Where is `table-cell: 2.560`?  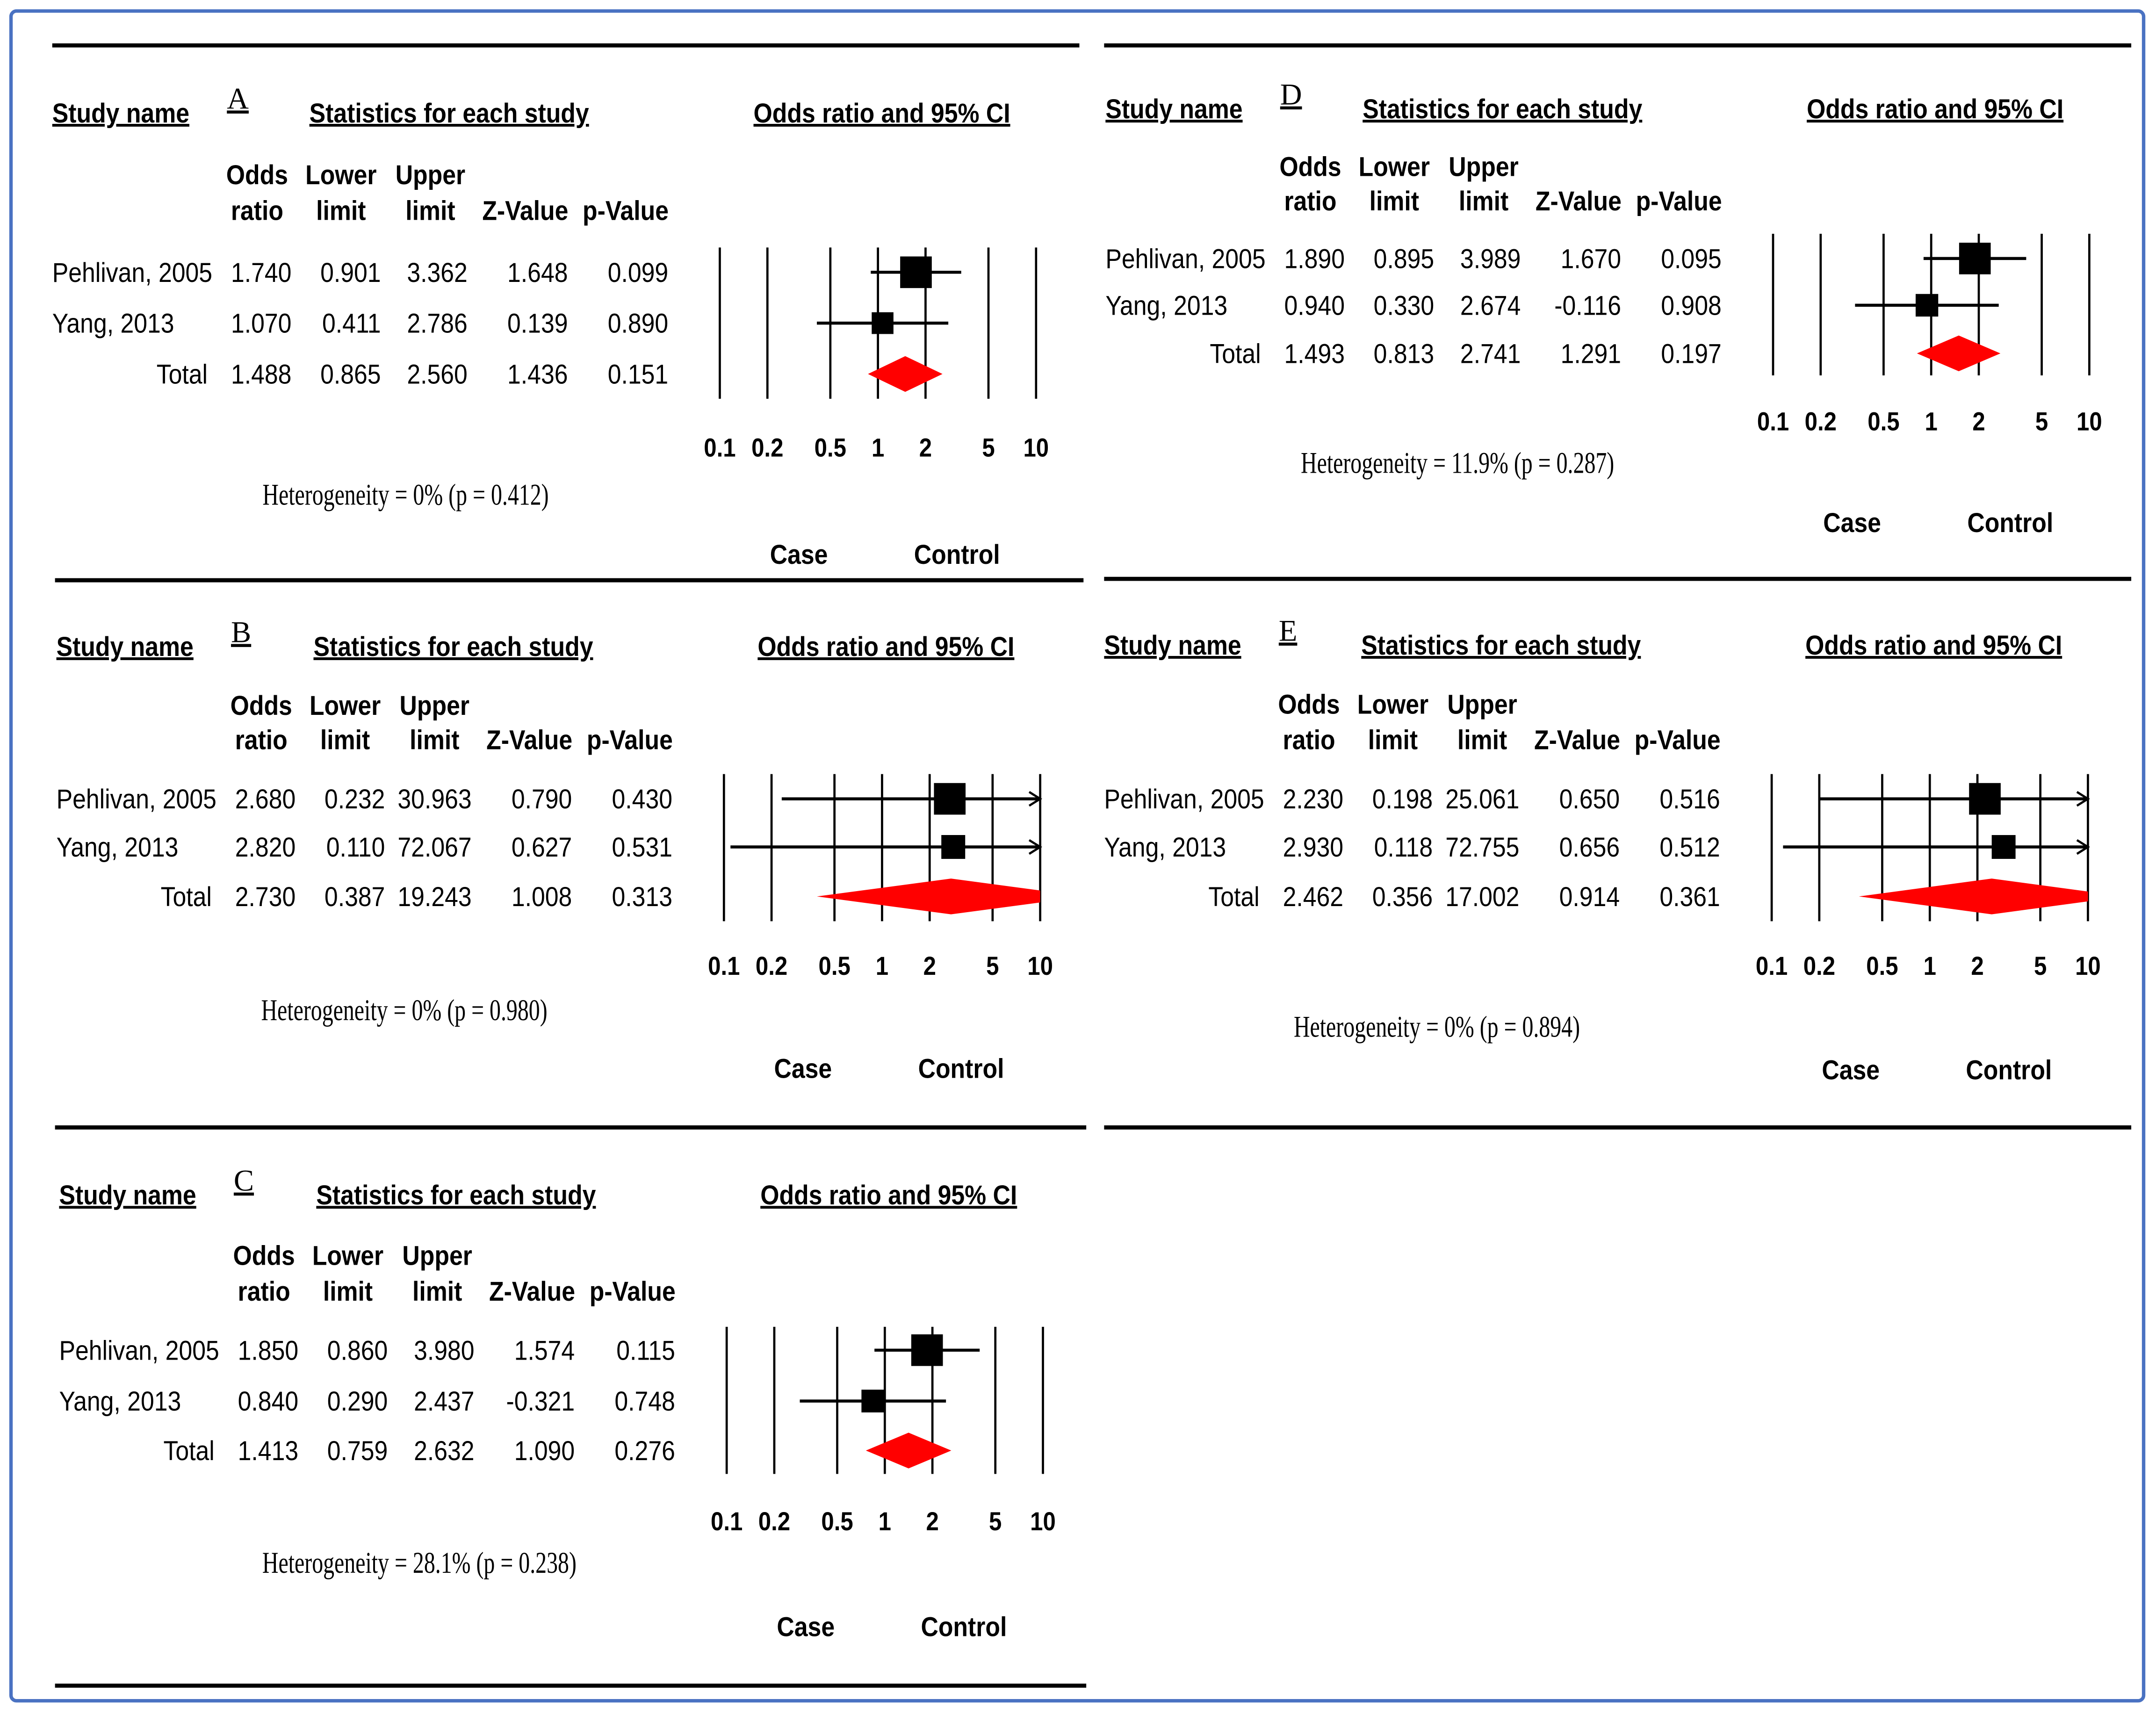
table-cell: 2.560 is located at coordinates (437, 374).